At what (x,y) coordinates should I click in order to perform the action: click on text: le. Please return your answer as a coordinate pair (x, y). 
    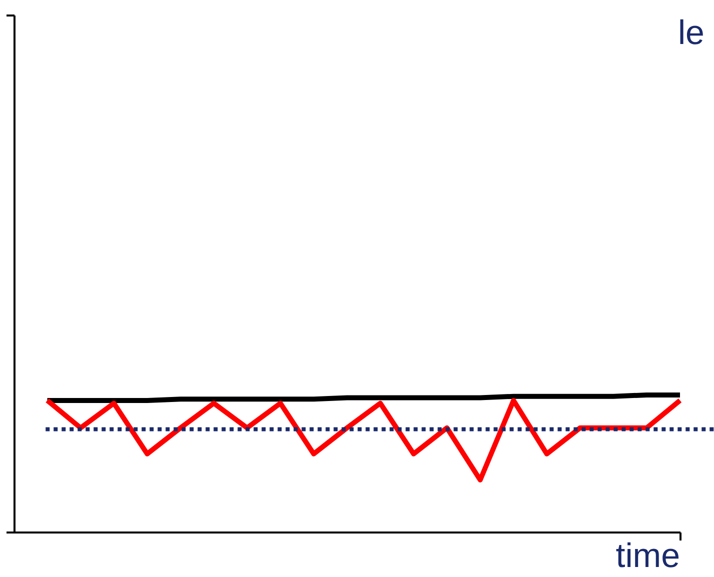
    Looking at the image, I should click on (691, 33).